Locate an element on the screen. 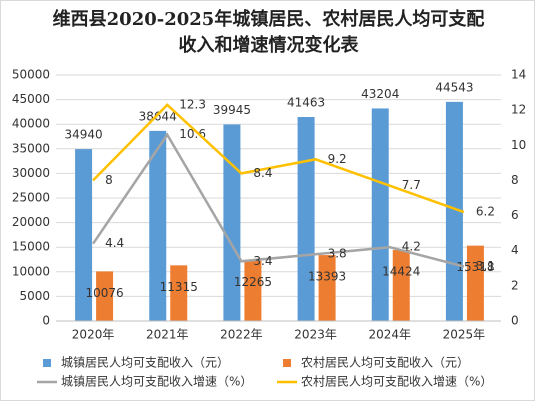 This screenshot has width=535, height=401. data-label: 4.4 is located at coordinates (114, 243).